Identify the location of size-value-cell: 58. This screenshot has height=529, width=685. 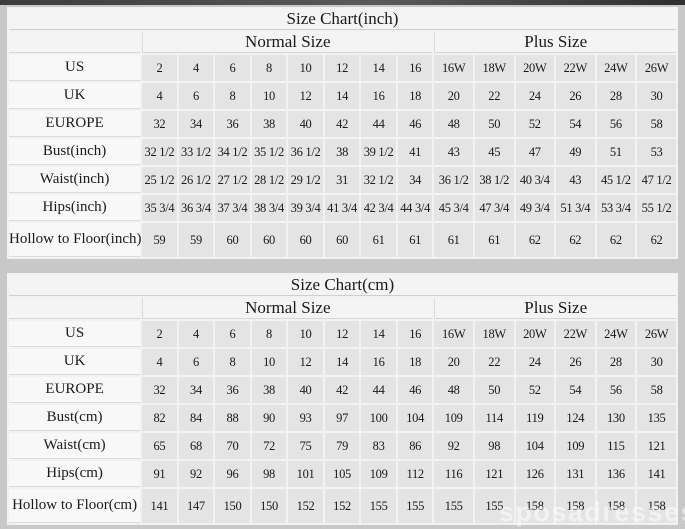
(656, 390).